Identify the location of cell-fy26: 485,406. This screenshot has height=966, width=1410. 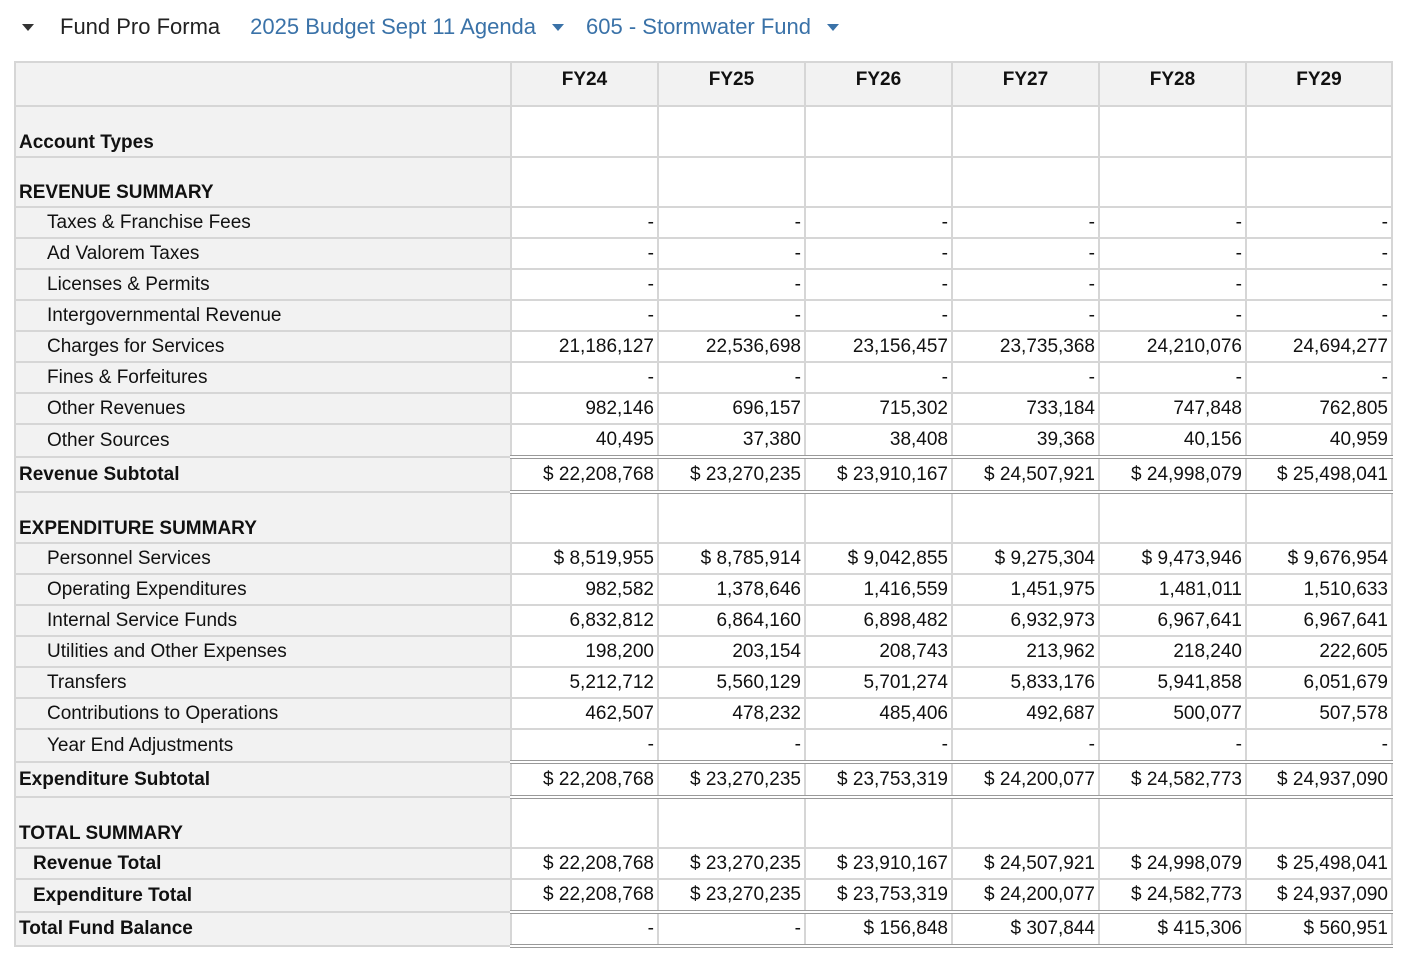
(878, 713).